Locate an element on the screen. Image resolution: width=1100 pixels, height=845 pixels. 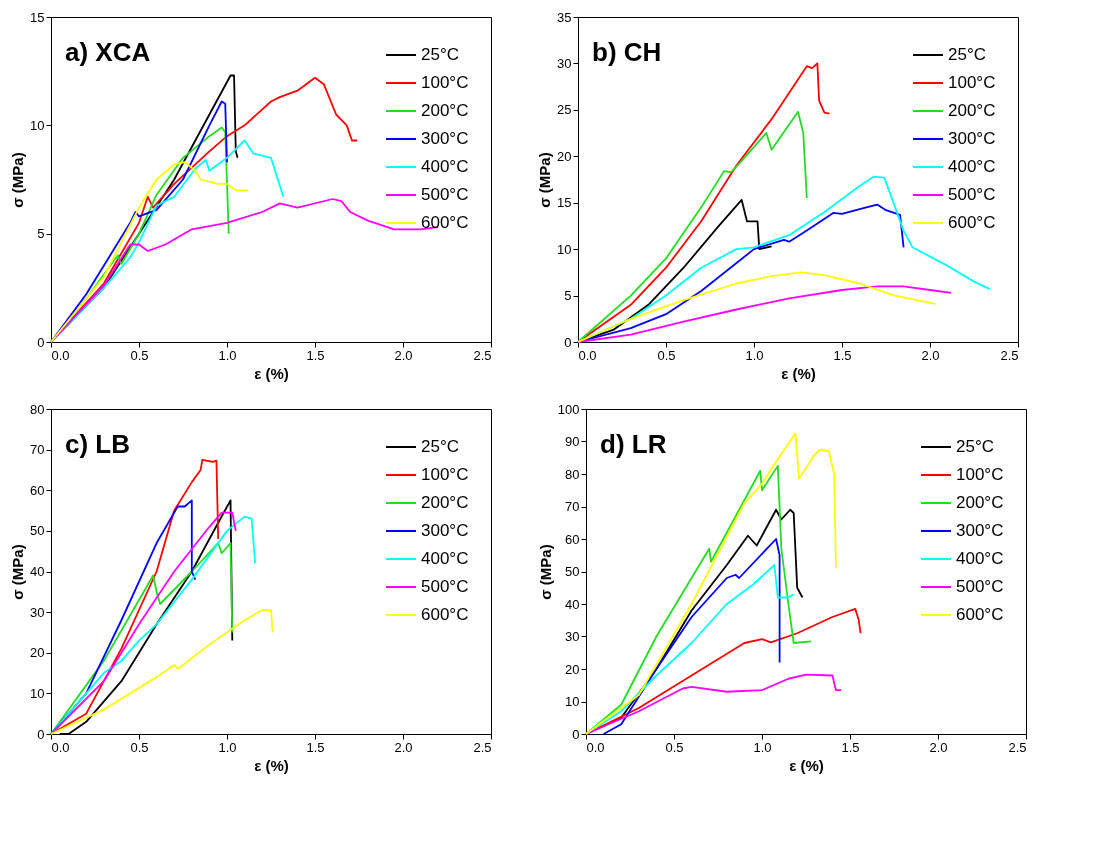
text: c) LB is located at coordinates (97, 444).